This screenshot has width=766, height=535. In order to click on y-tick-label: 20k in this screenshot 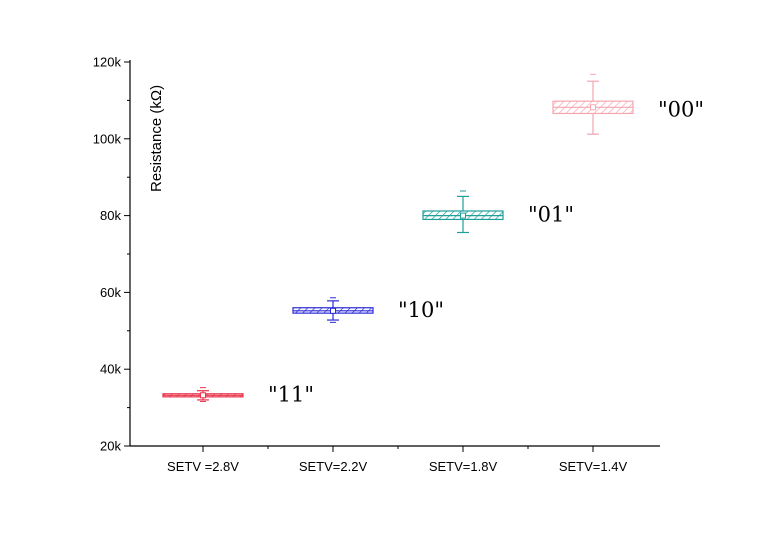, I will do `click(110, 446)`.